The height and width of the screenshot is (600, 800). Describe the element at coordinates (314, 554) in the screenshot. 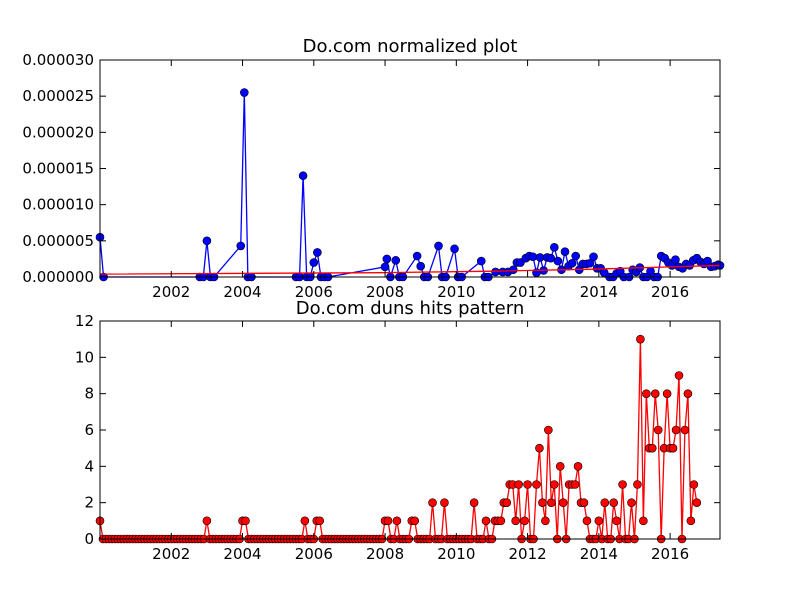

I see `duns-hits-x-tick-label: 2006` at that location.